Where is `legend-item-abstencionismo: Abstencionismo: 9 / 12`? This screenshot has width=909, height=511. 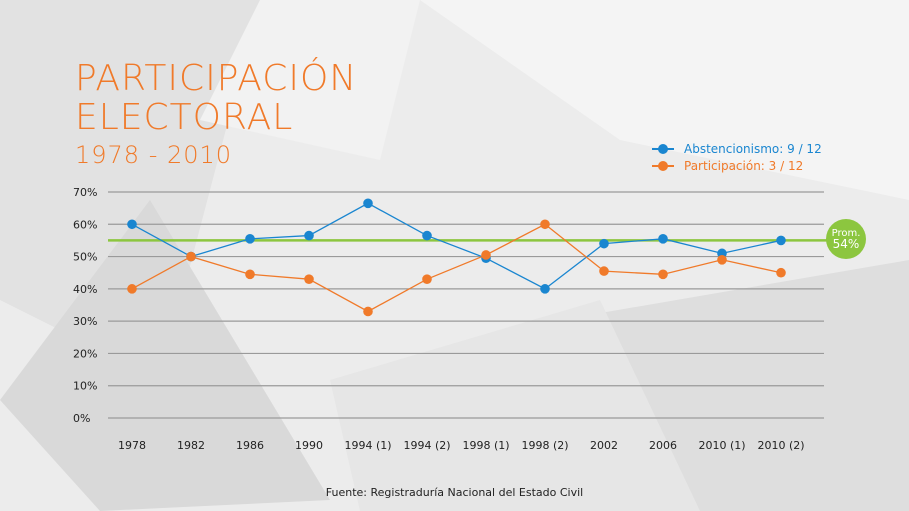
legend-item-abstencionismo: Abstencionismo: 9 / 12 is located at coordinates (737, 149).